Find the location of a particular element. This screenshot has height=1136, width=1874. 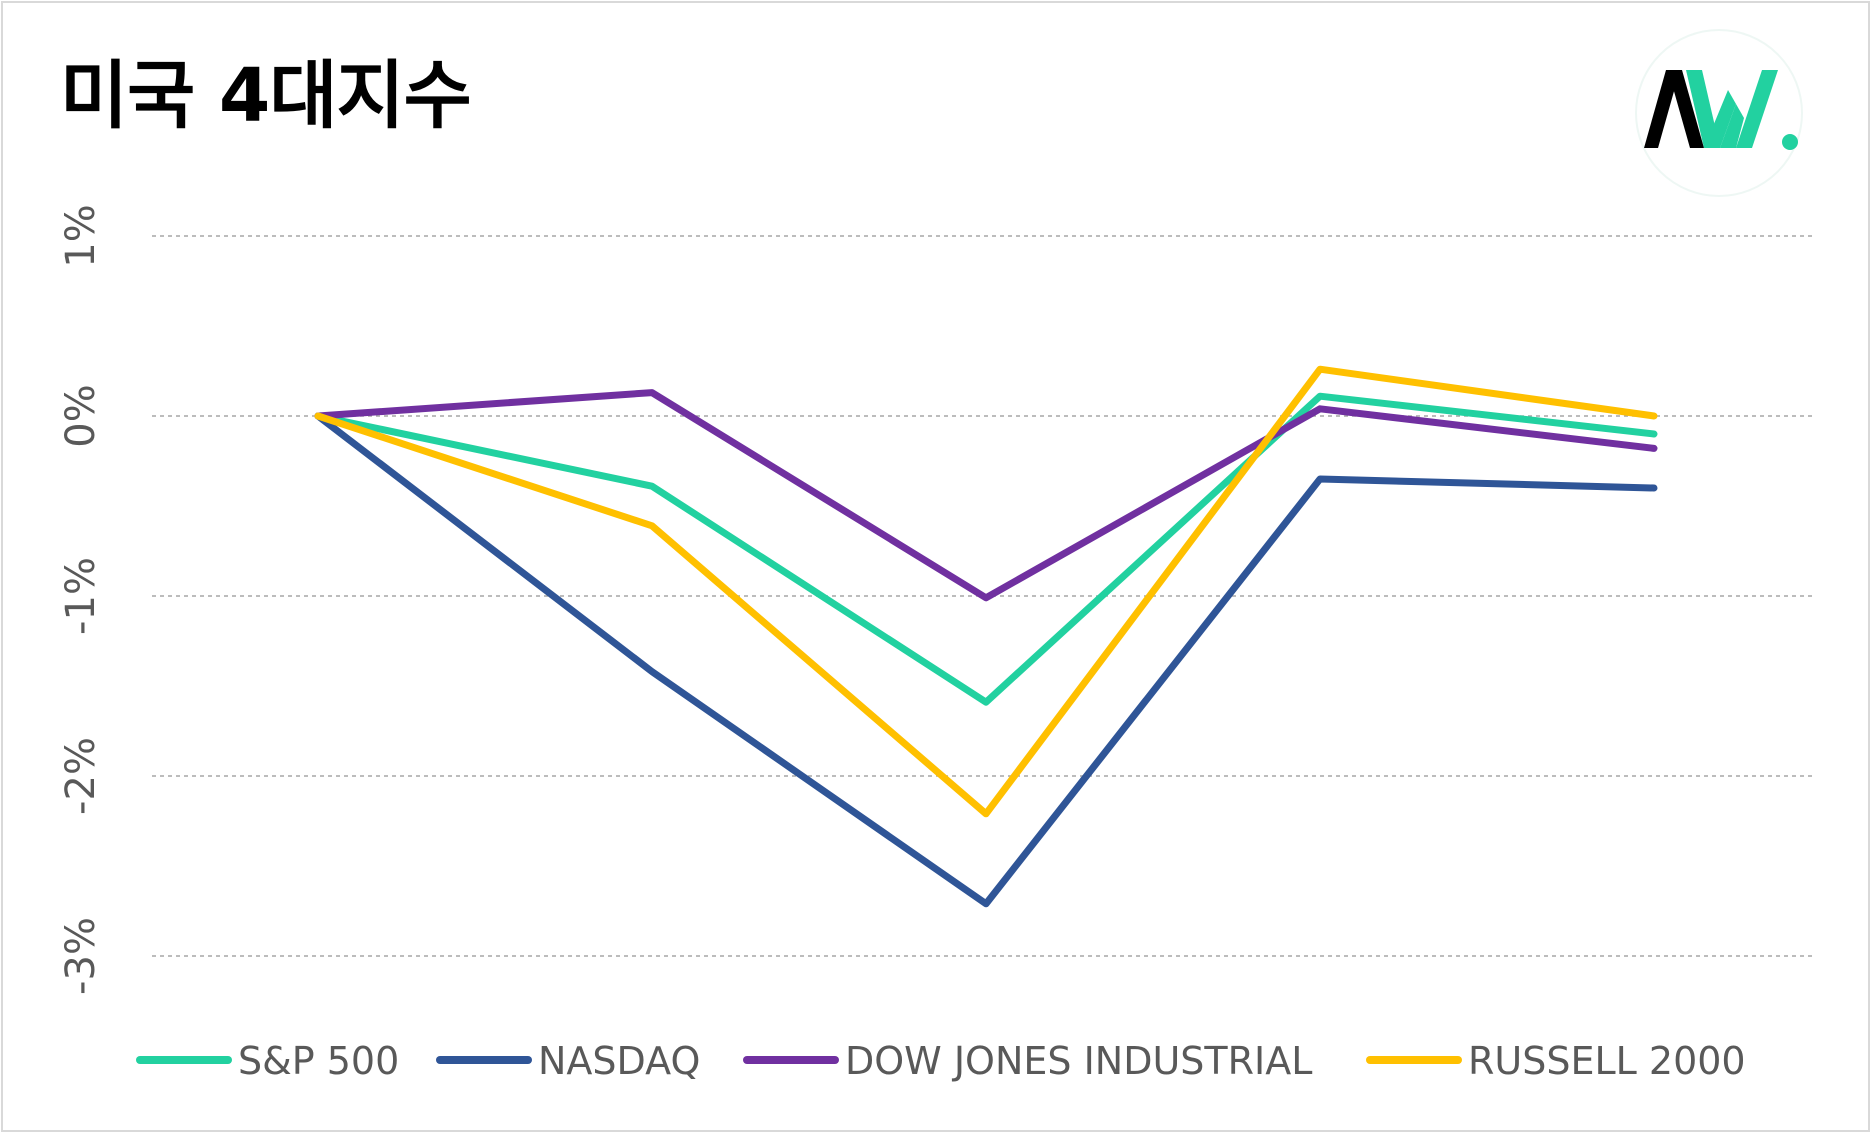

legend-label: DOW JONES INDUSTRIAL is located at coordinates (1078, 1061).